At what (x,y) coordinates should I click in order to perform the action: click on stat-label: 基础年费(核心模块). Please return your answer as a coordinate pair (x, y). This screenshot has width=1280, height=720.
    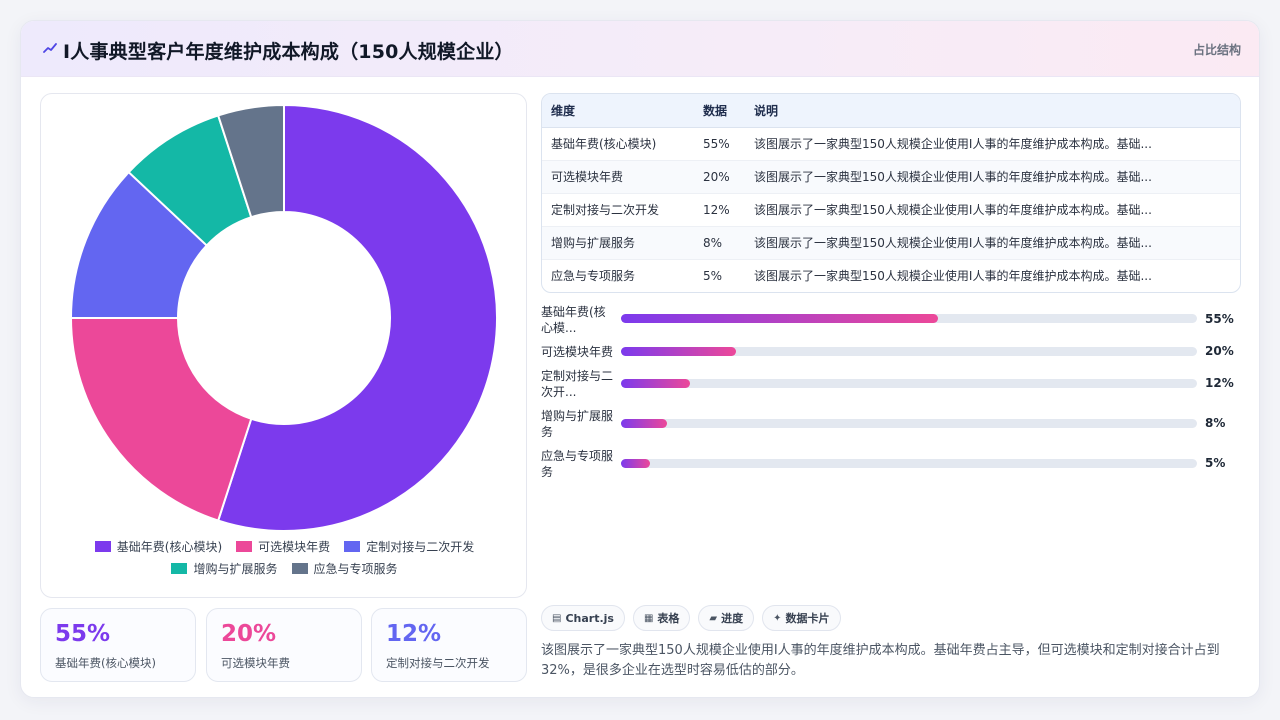
    Looking at the image, I should click on (105, 663).